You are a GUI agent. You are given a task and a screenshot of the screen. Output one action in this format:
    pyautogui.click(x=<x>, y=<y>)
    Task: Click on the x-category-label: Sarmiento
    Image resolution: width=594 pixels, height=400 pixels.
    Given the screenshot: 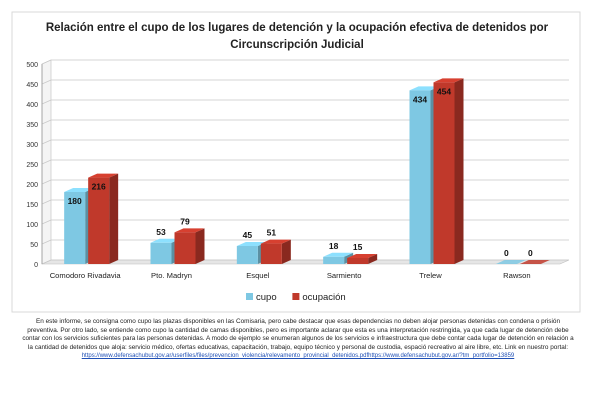 What is the action you would take?
    pyautogui.click(x=344, y=275)
    